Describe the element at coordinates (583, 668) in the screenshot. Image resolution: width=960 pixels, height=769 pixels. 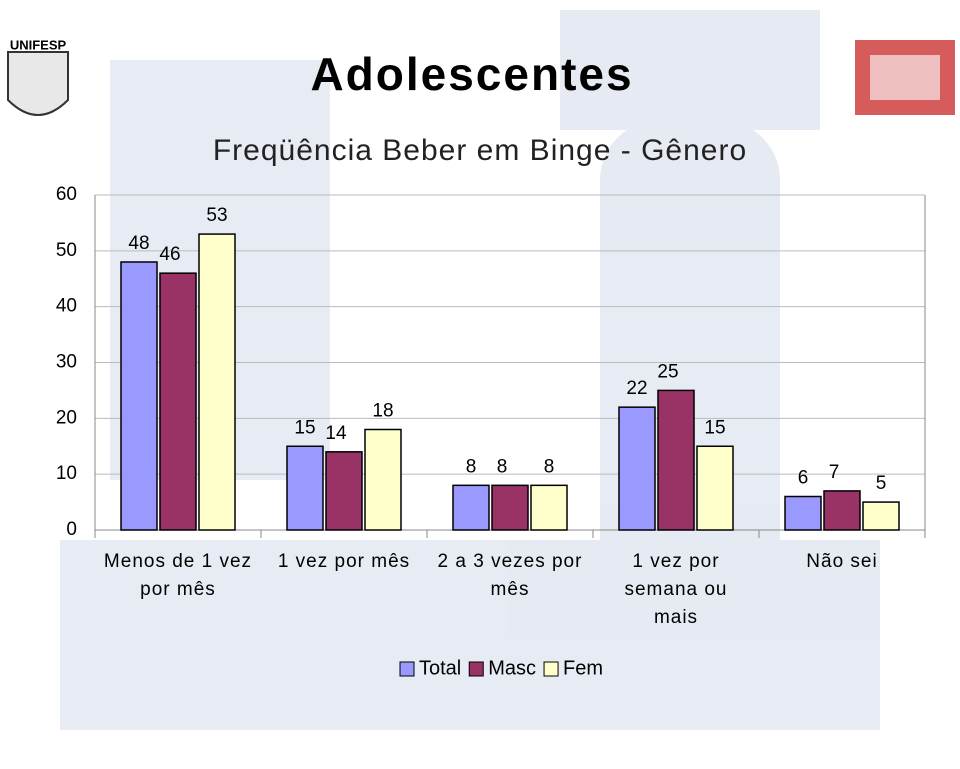
I see `legend-label: Fem` at that location.